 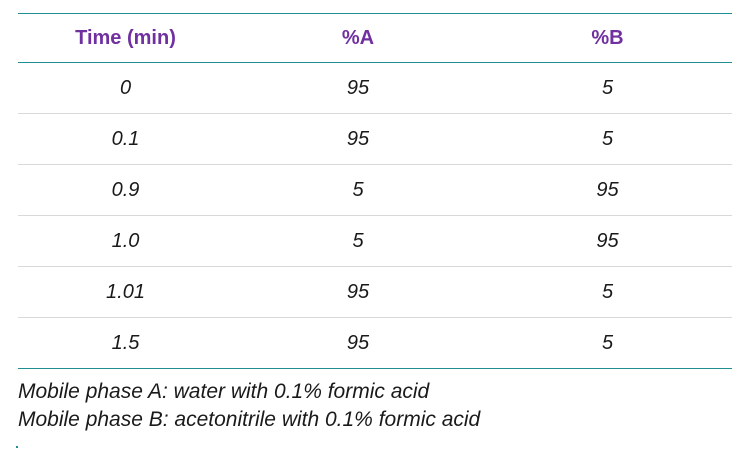 What do you see at coordinates (125, 291) in the screenshot?
I see `cell-time: 1.01` at bounding box center [125, 291].